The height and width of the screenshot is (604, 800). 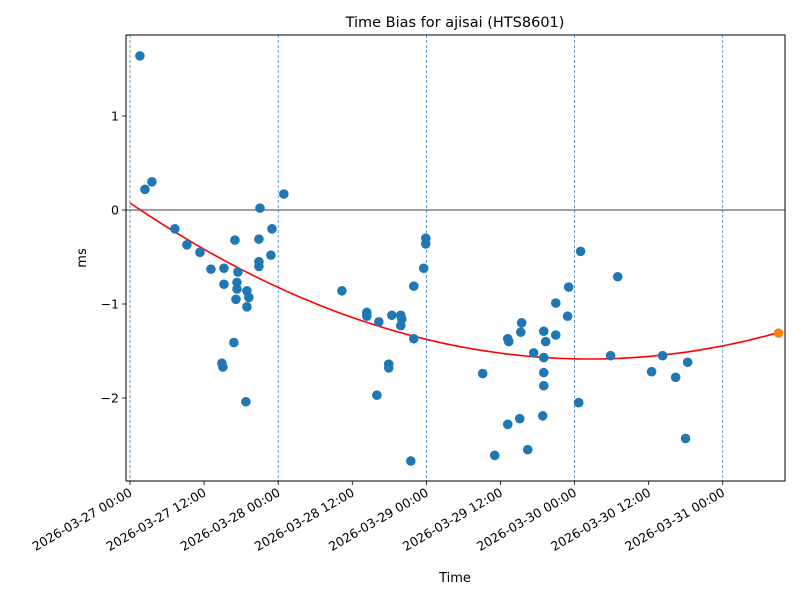 I want to click on prediction-point-group, so click(x=778, y=333).